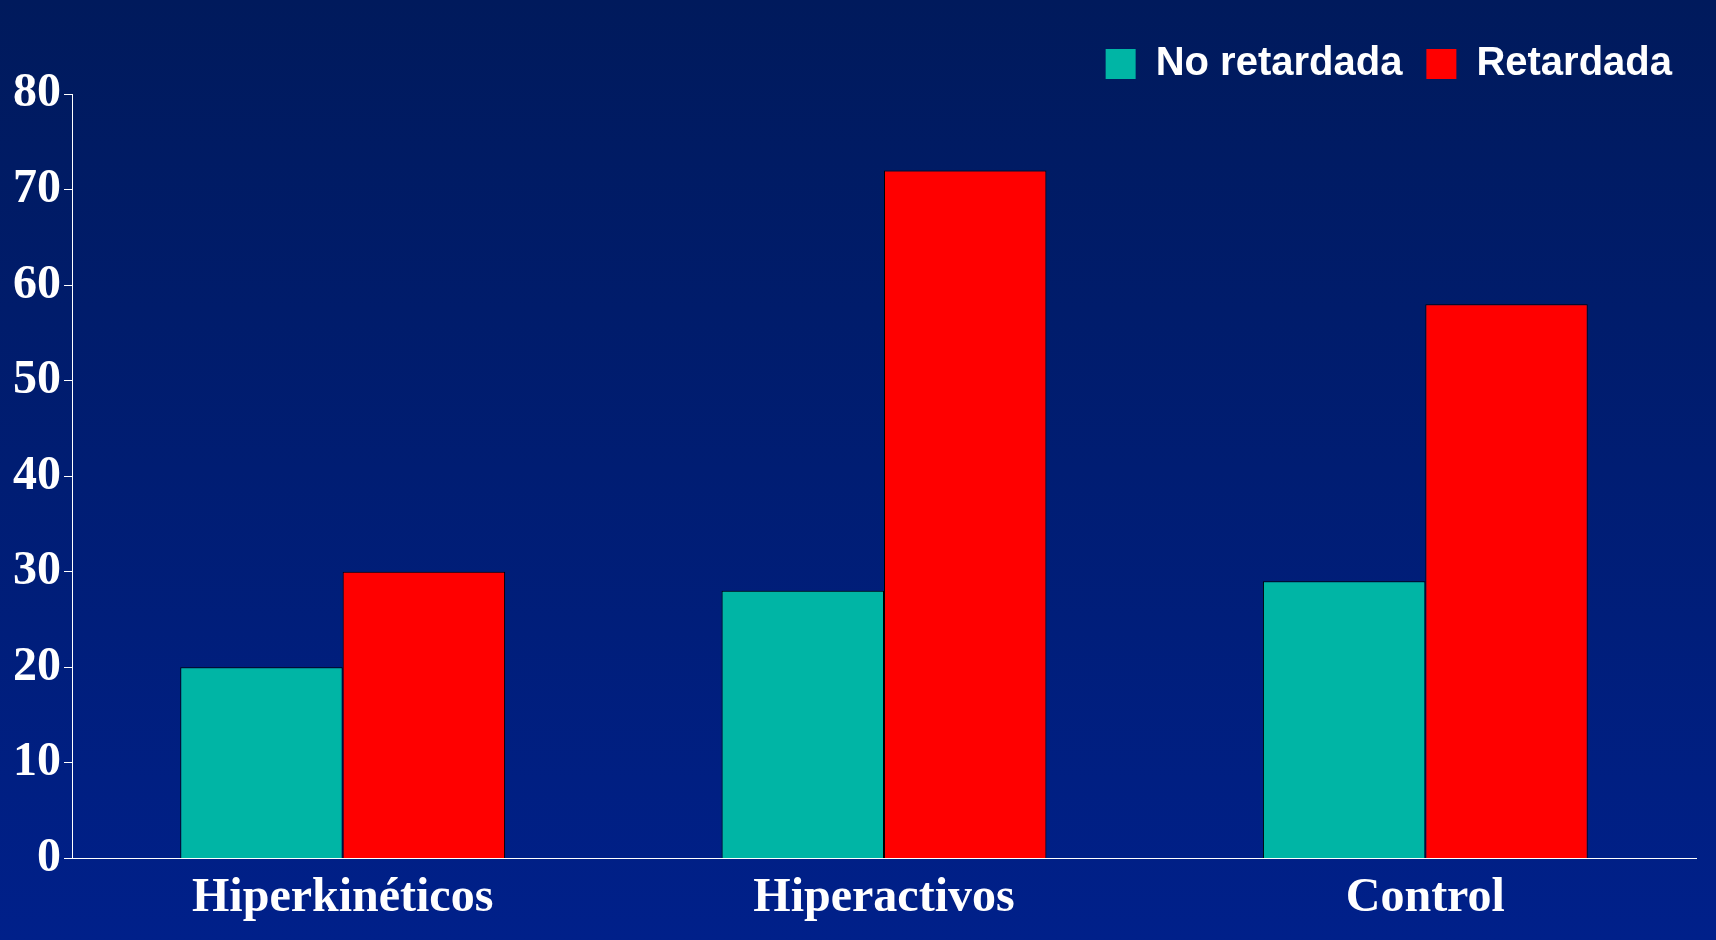 The height and width of the screenshot is (940, 1716). What do you see at coordinates (343, 894) in the screenshot?
I see `x-tick-label: Hiperkinéticos` at bounding box center [343, 894].